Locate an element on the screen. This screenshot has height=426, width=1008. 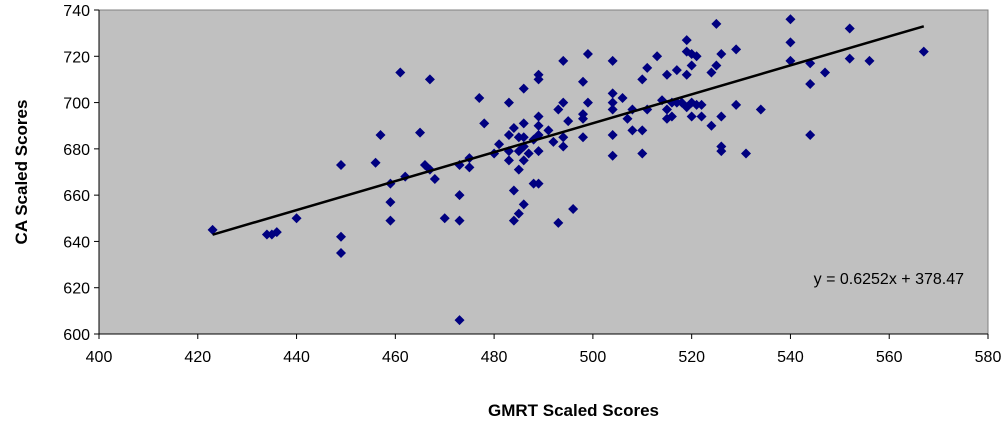
x-tick-label: 520 is located at coordinates (691, 357).